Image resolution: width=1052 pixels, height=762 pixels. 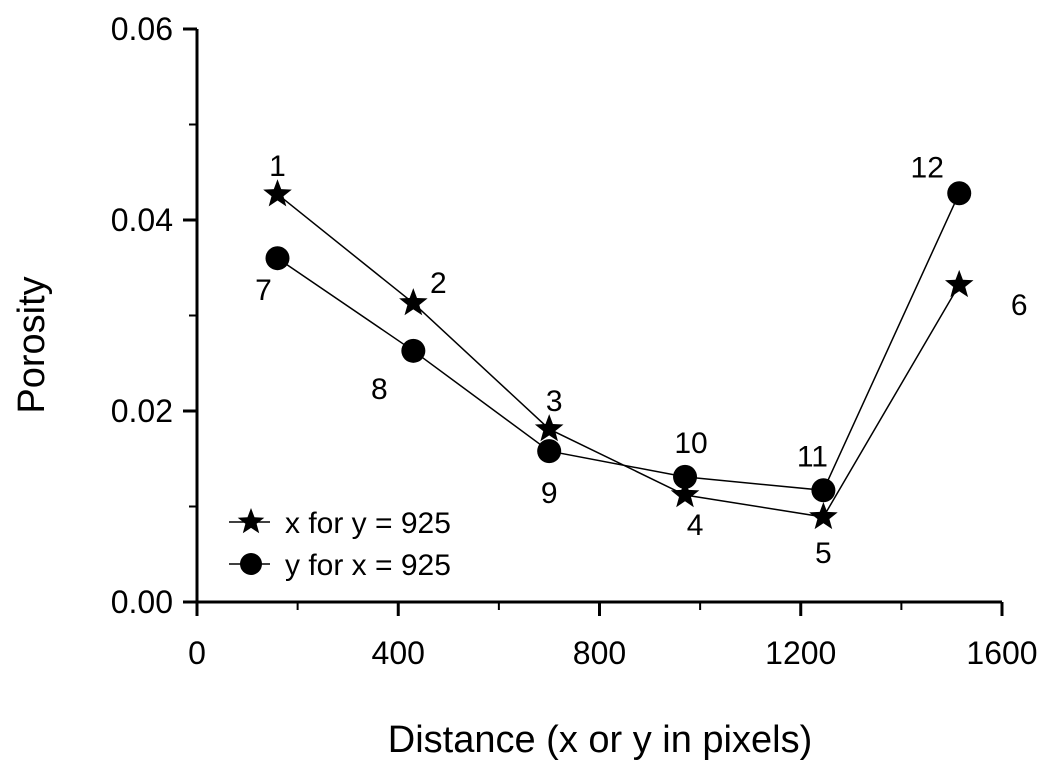 What do you see at coordinates (340, 544) in the screenshot?
I see `legend: x for y = 925 y for x = 925` at bounding box center [340, 544].